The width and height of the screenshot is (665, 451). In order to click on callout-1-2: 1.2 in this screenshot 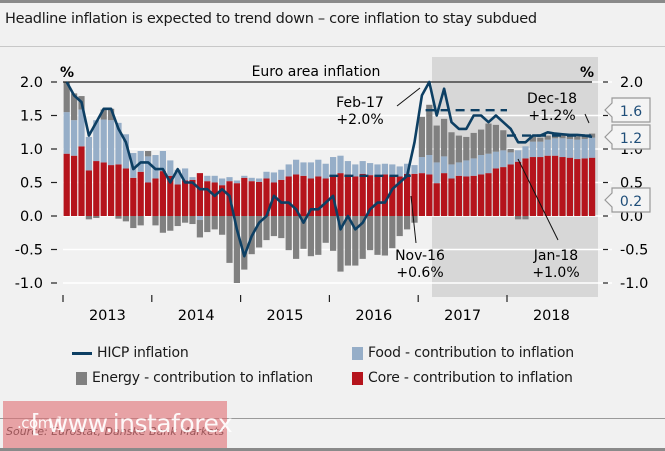, I will do `click(627, 137)`.